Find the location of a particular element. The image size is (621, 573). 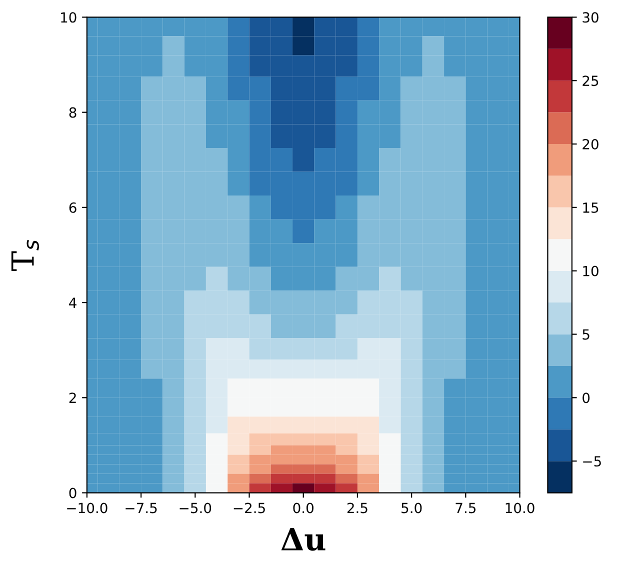

color-bar-label: 30 is located at coordinates (590, 17).